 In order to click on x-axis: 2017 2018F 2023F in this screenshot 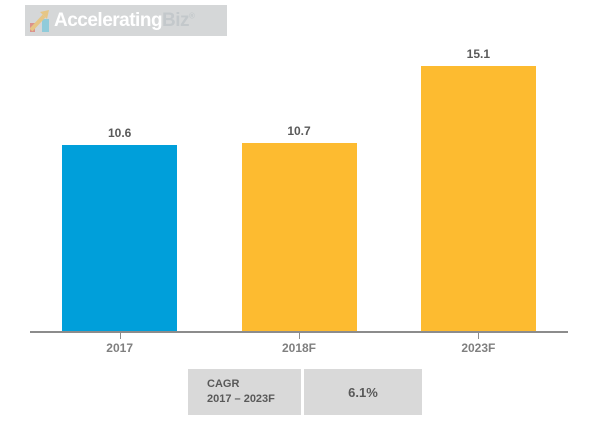, I will do `click(299, 346)`.